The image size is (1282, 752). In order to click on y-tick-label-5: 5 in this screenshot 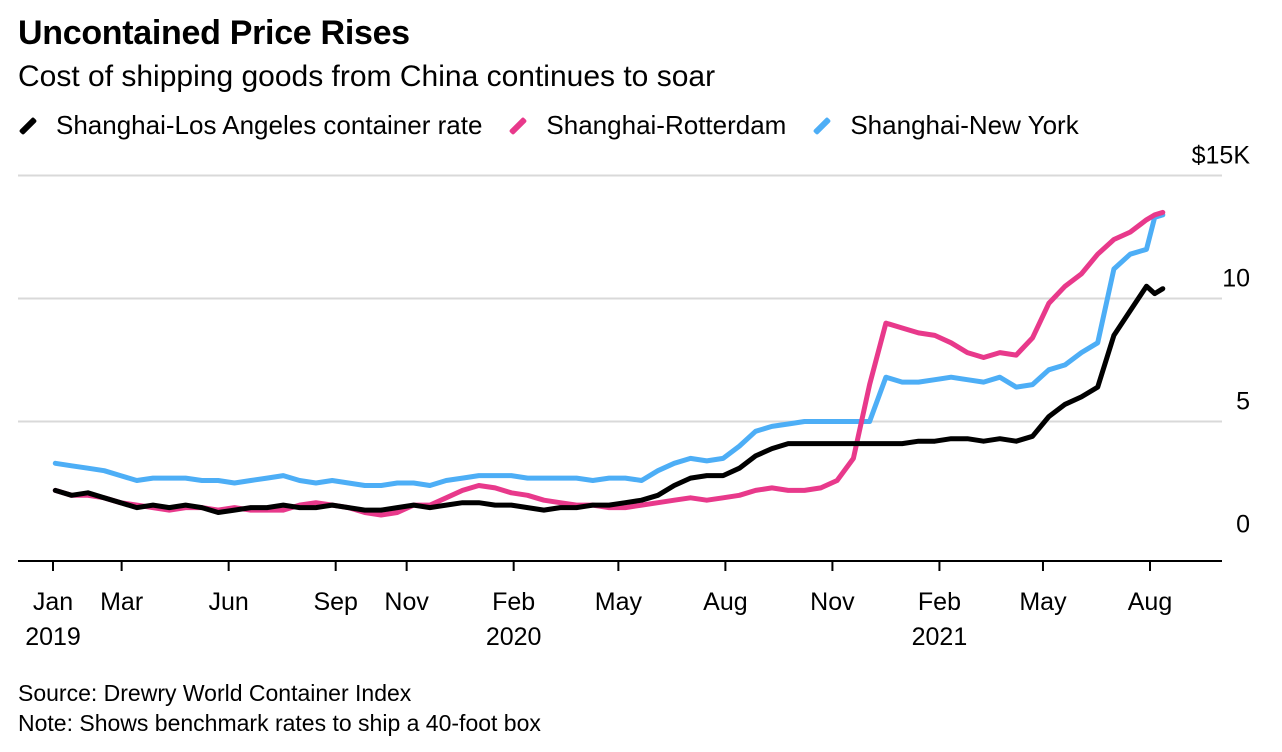, I will do `click(1243, 402)`.